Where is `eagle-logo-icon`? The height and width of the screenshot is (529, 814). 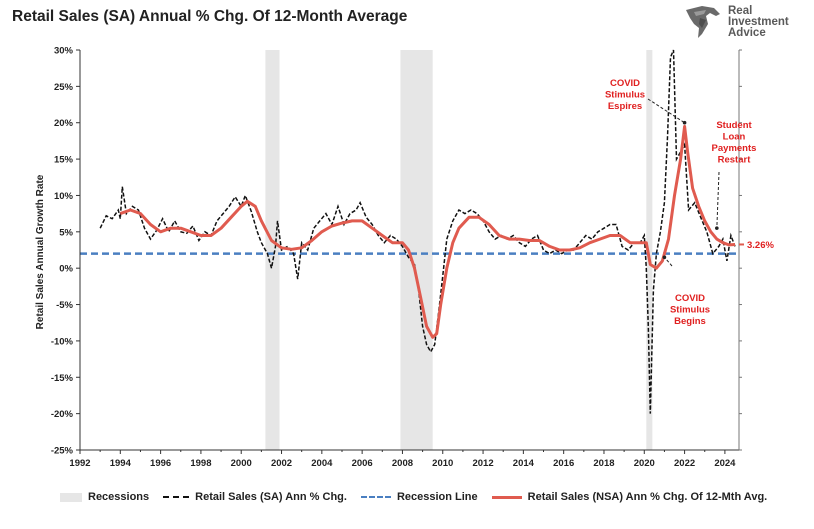
eagle-logo-icon is located at coordinates (703, 22).